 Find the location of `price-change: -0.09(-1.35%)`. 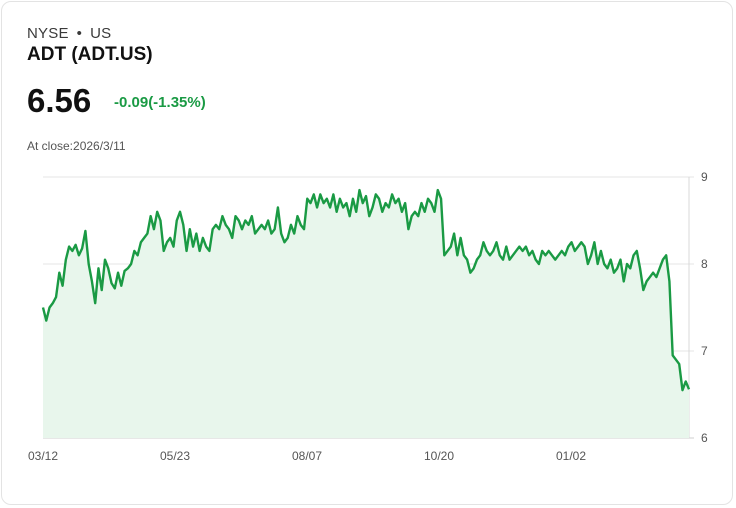

price-change: -0.09(-1.35%) is located at coordinates (160, 102).